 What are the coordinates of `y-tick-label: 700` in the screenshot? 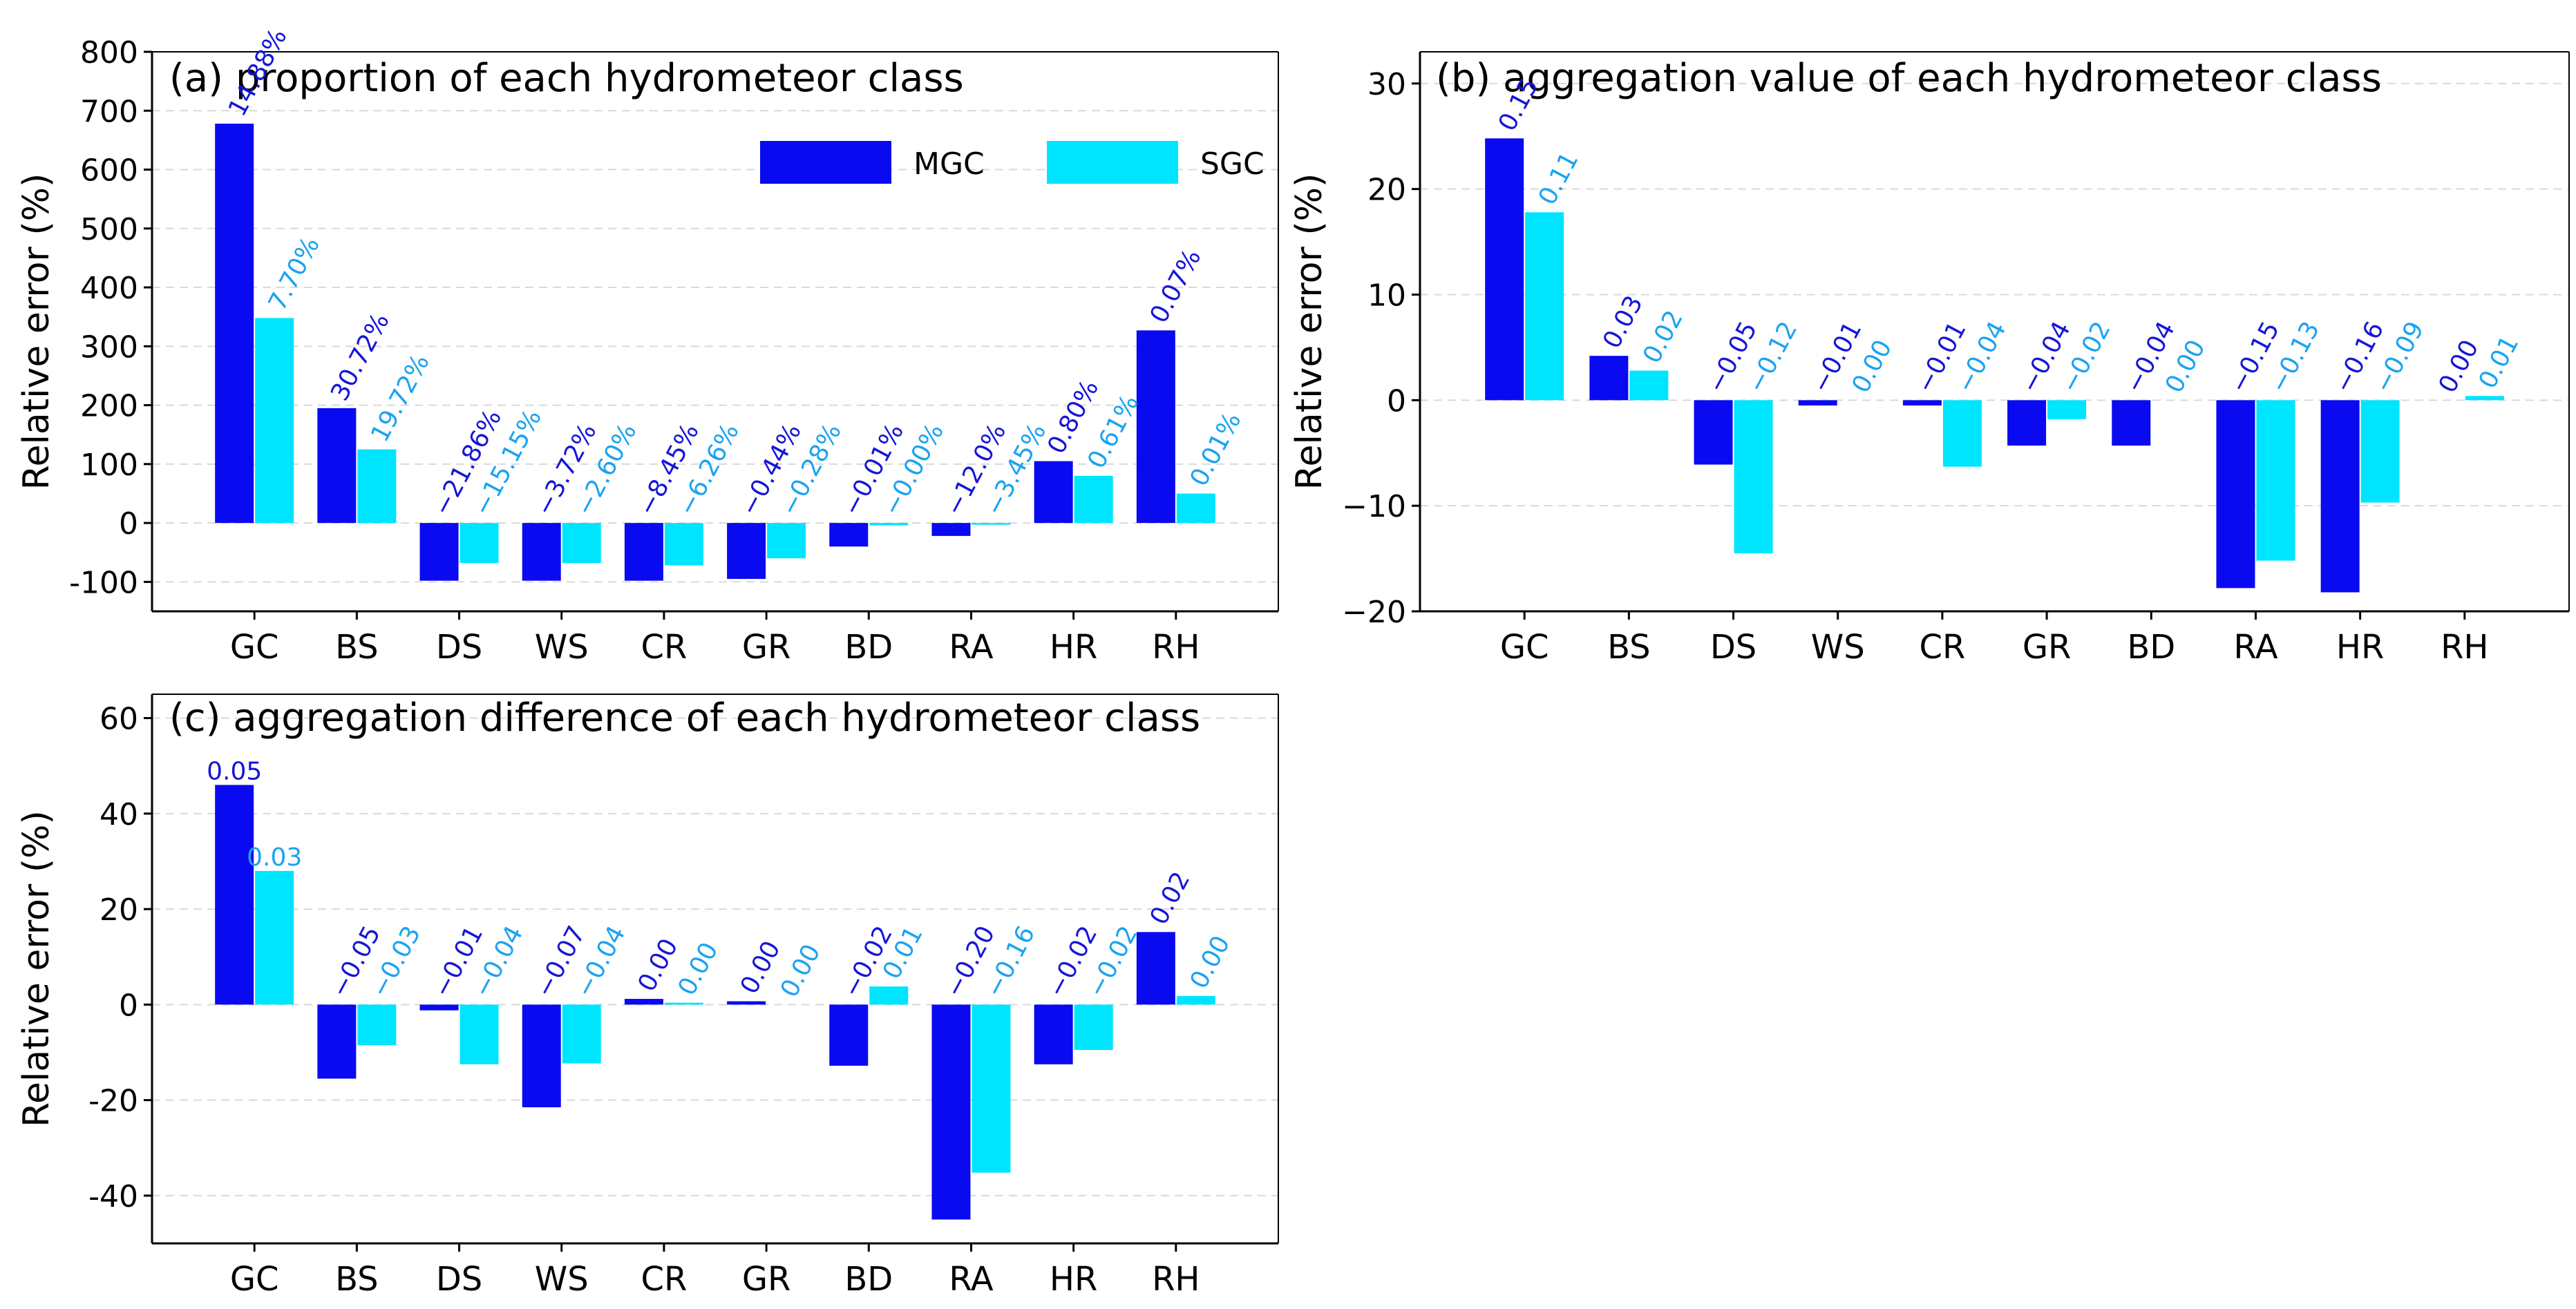 It's located at (109, 111).